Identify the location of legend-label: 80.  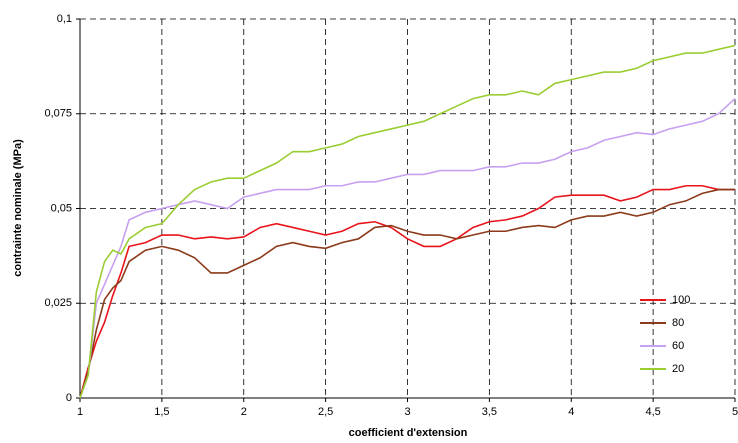
(678, 323).